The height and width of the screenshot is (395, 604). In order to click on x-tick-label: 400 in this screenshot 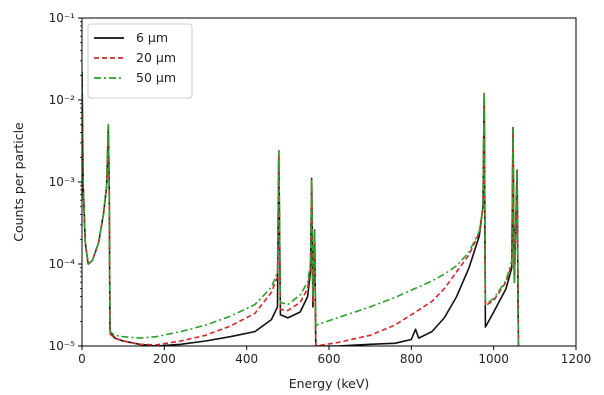, I will do `click(246, 359)`.